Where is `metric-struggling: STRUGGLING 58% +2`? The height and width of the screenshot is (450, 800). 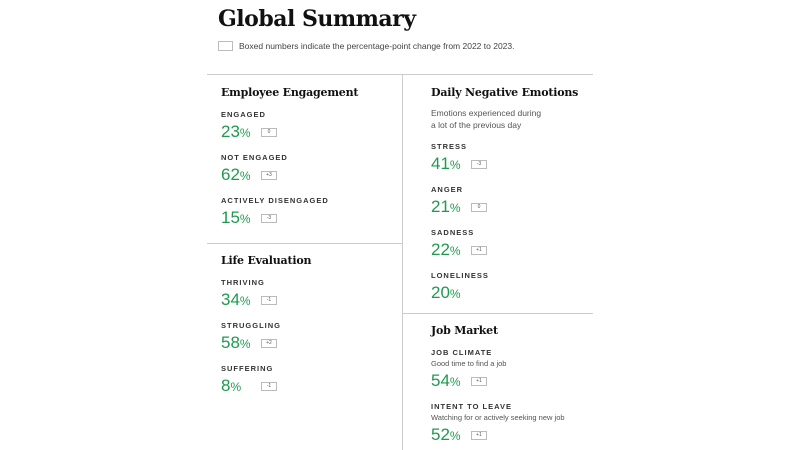 metric-struggling: STRUGGLING 58% +2 is located at coordinates (266, 337).